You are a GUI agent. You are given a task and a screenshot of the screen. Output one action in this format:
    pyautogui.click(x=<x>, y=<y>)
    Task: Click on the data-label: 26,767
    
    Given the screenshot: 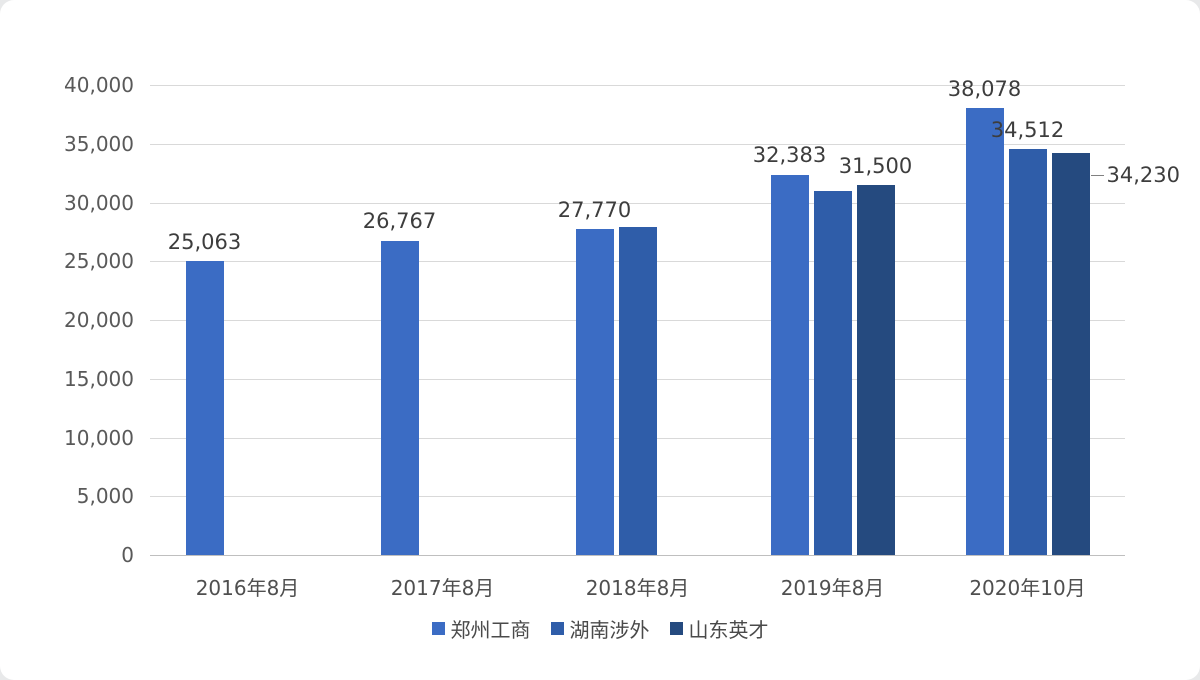 What is the action you would take?
    pyautogui.click(x=399, y=221)
    